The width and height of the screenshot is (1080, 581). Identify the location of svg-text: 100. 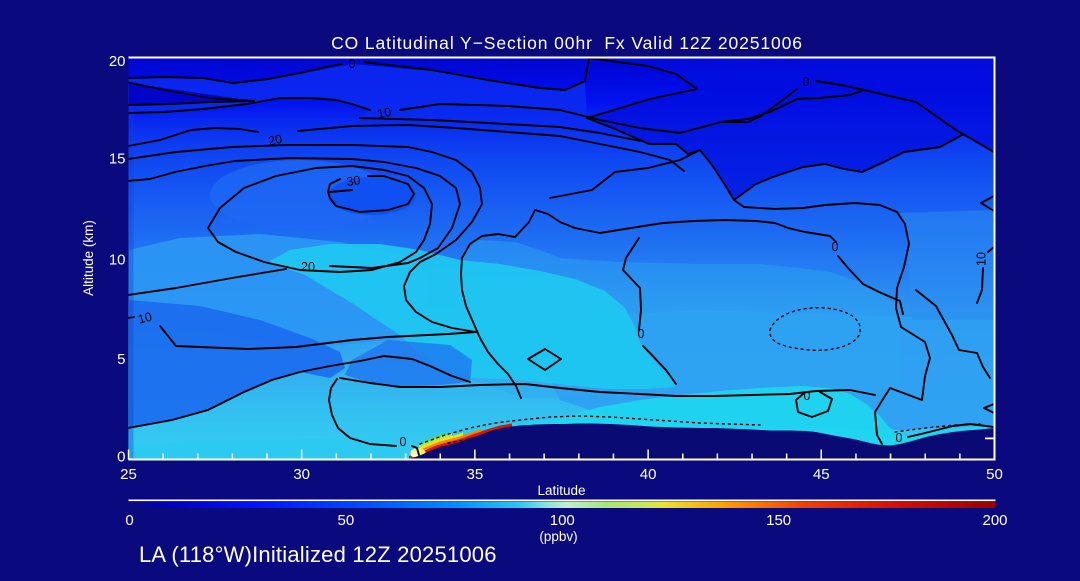
(562, 520).